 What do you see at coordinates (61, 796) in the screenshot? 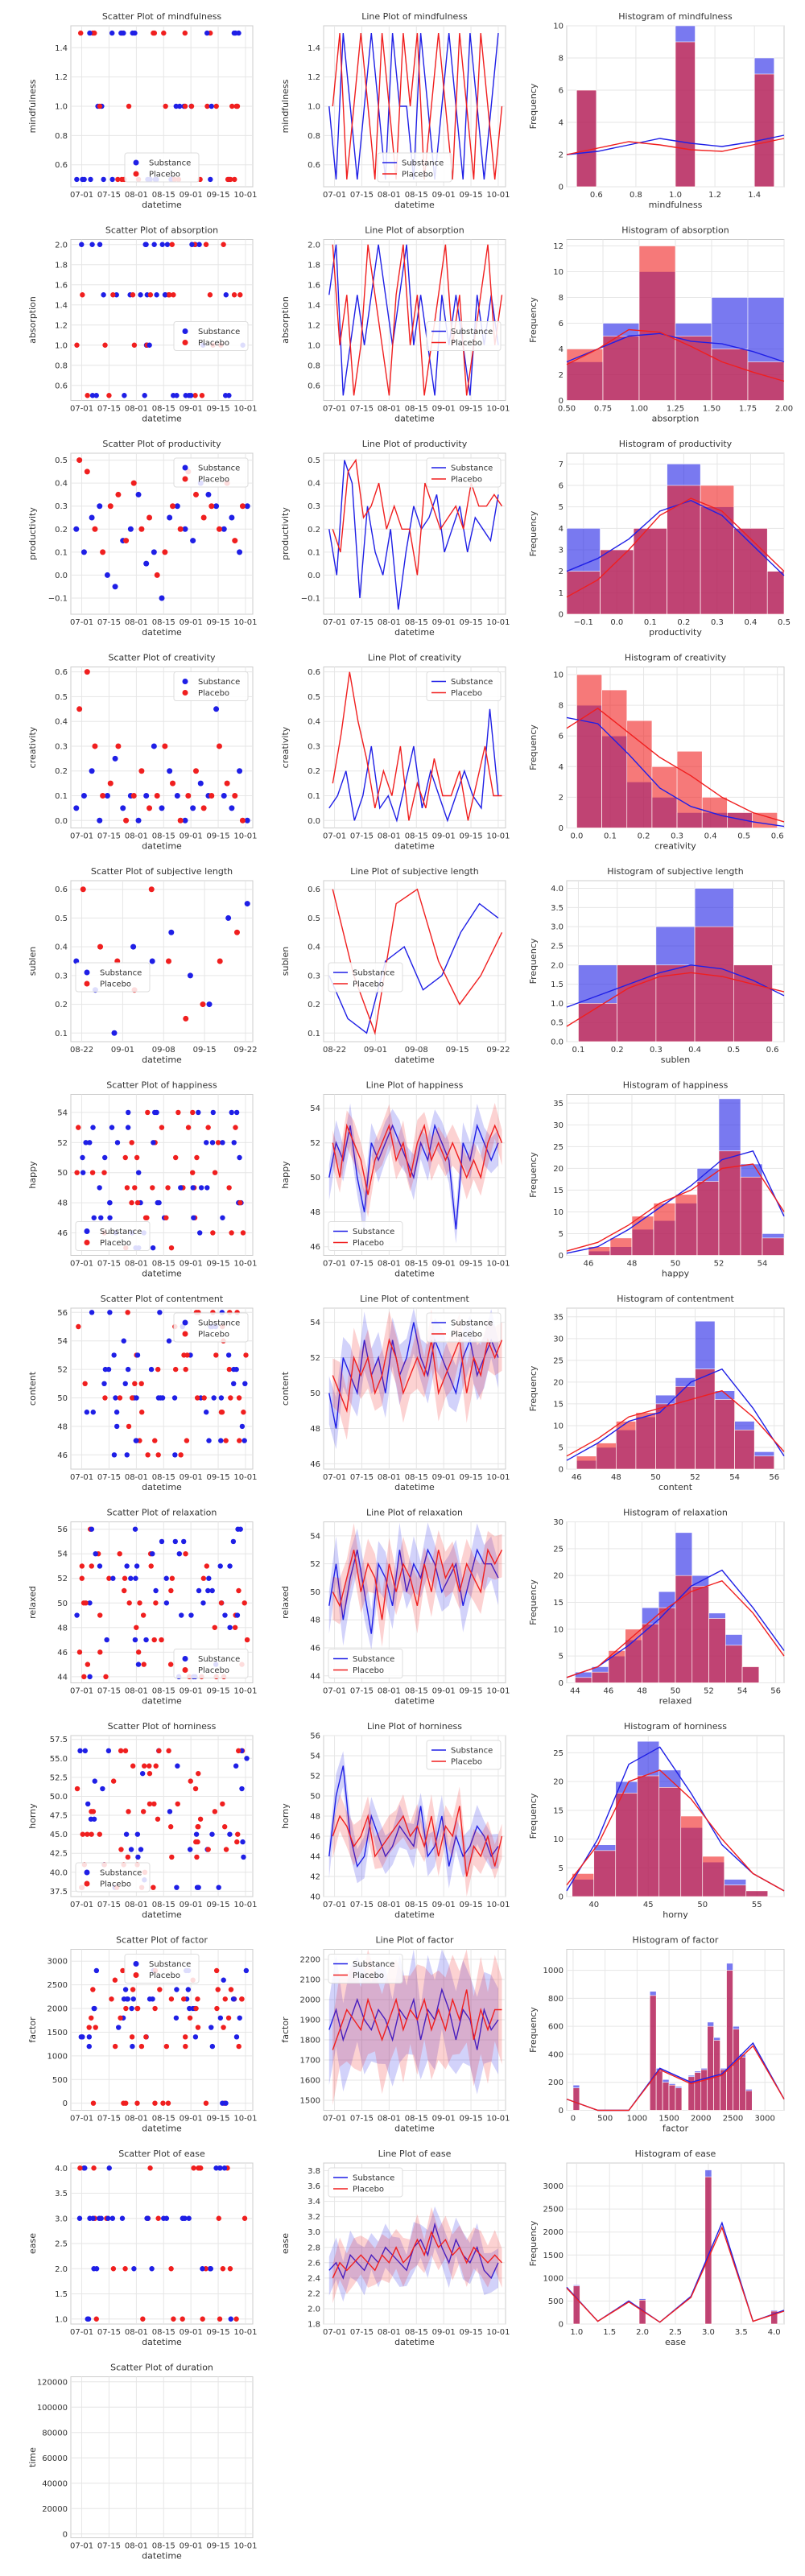
I see `scatter-creativity-ytick-label: 0.1` at bounding box center [61, 796].